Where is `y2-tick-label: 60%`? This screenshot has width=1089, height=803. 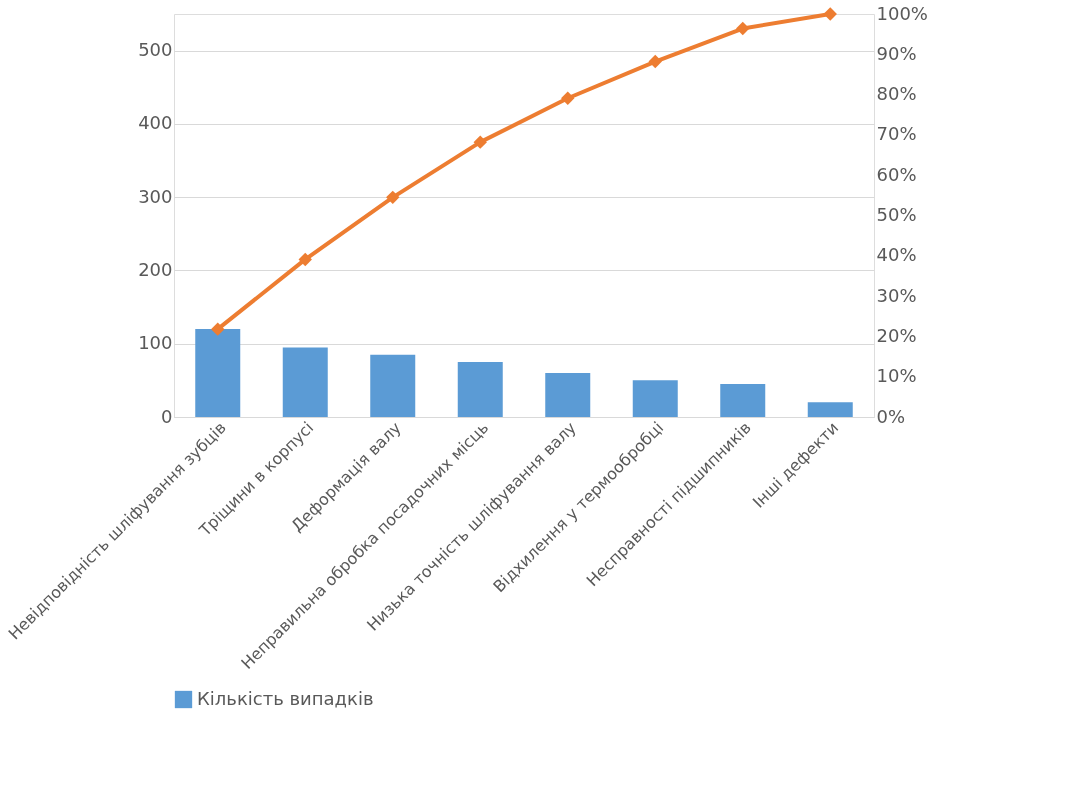
y2-tick-label: 60% is located at coordinates (896, 174).